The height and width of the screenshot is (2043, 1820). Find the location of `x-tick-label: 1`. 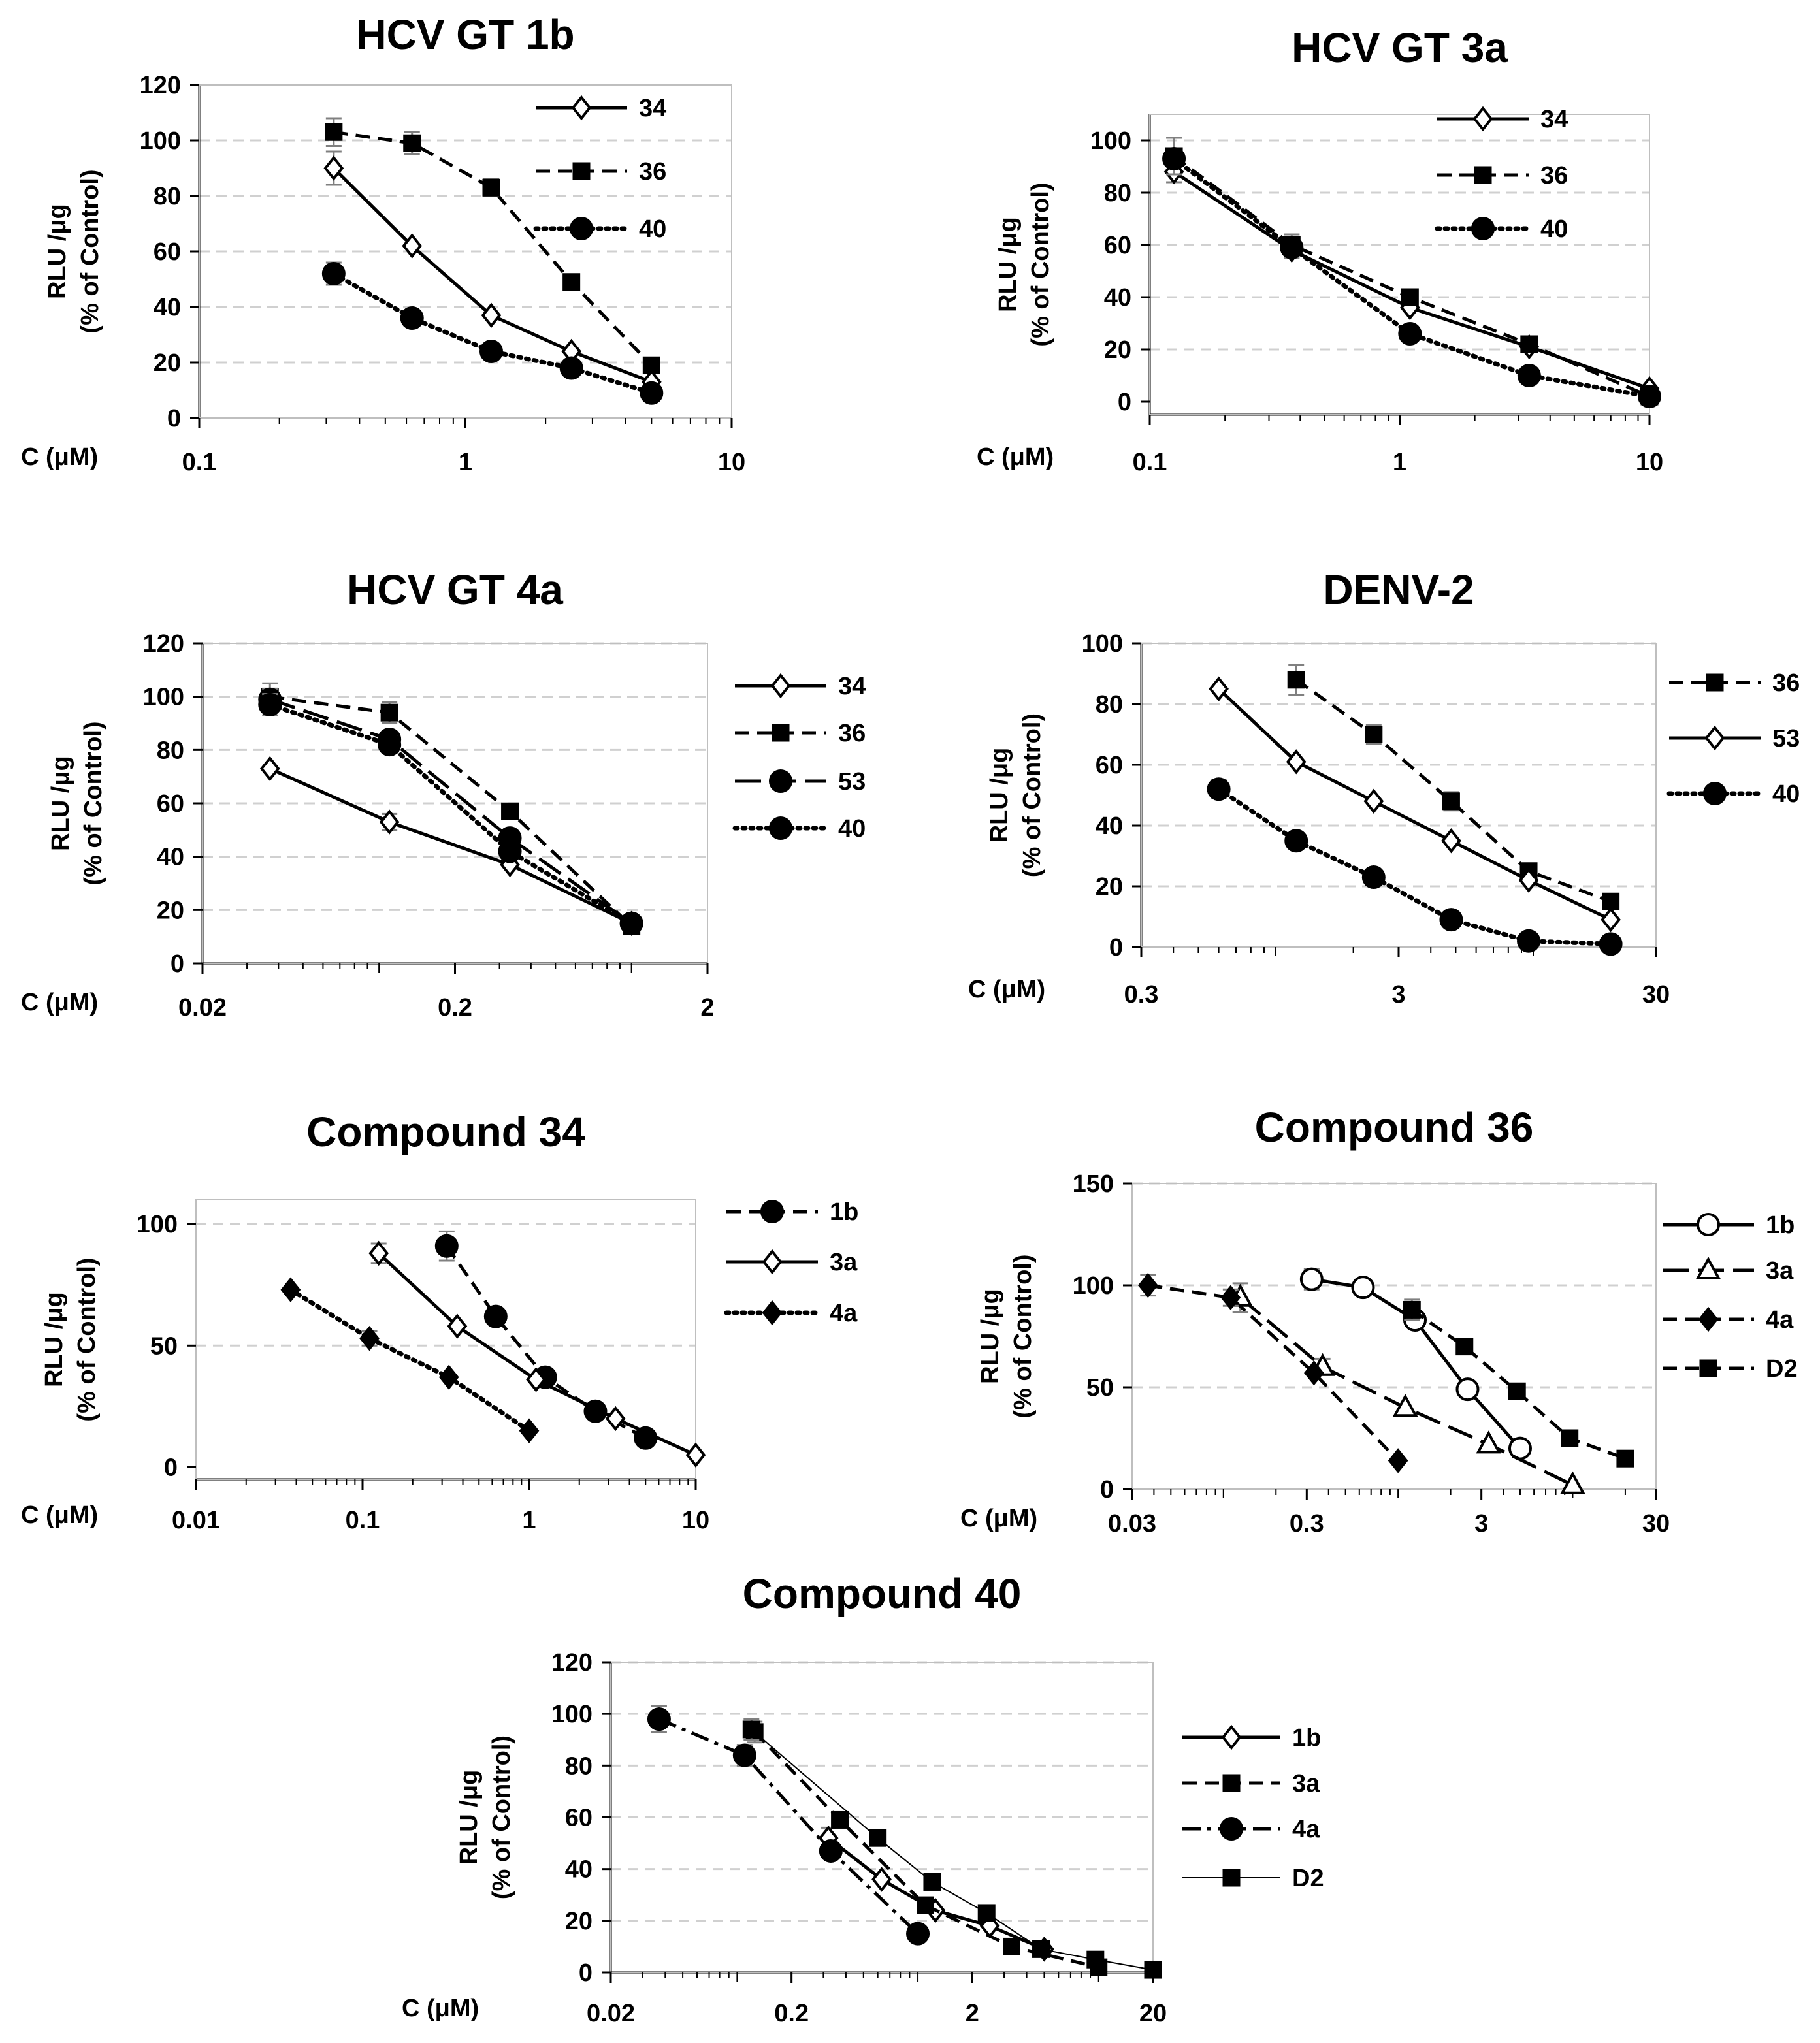

x-tick-label: 1 is located at coordinates (465, 462).